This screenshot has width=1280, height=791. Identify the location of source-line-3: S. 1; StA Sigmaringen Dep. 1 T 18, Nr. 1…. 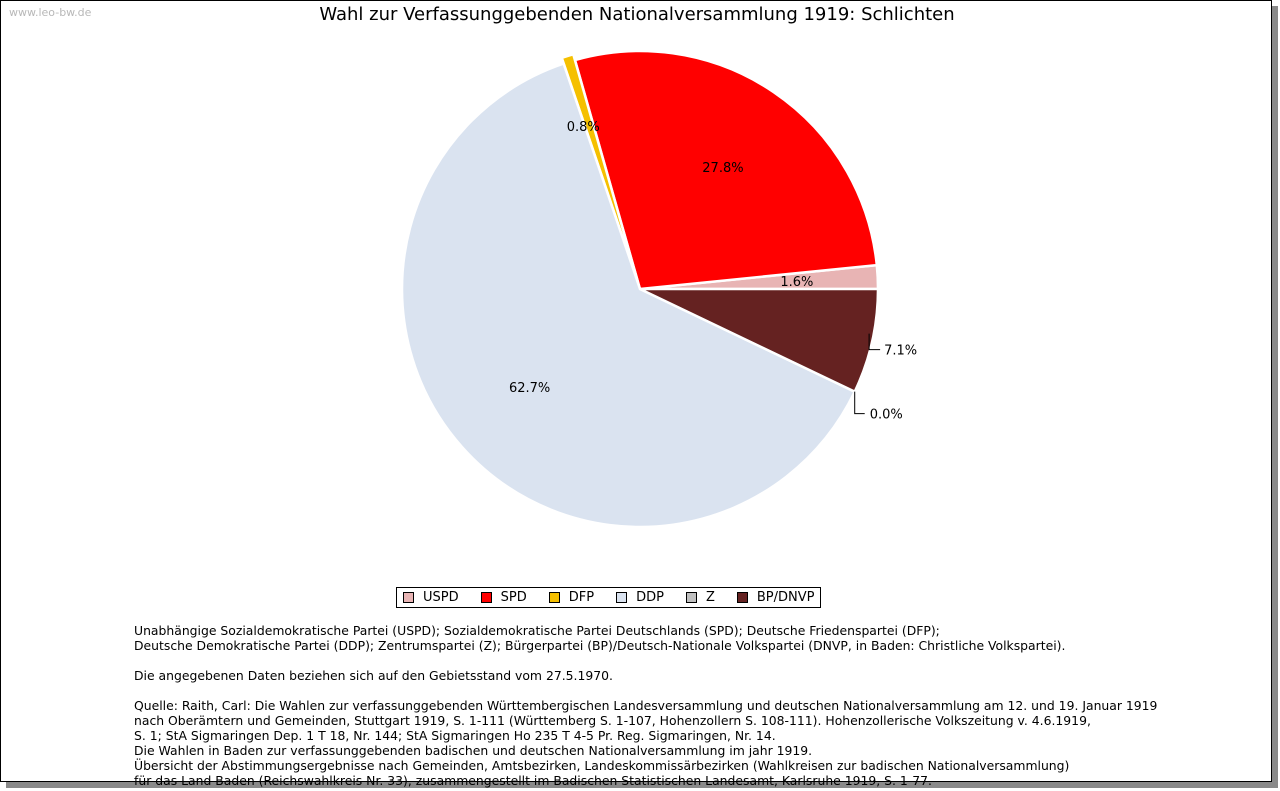
(455, 735).